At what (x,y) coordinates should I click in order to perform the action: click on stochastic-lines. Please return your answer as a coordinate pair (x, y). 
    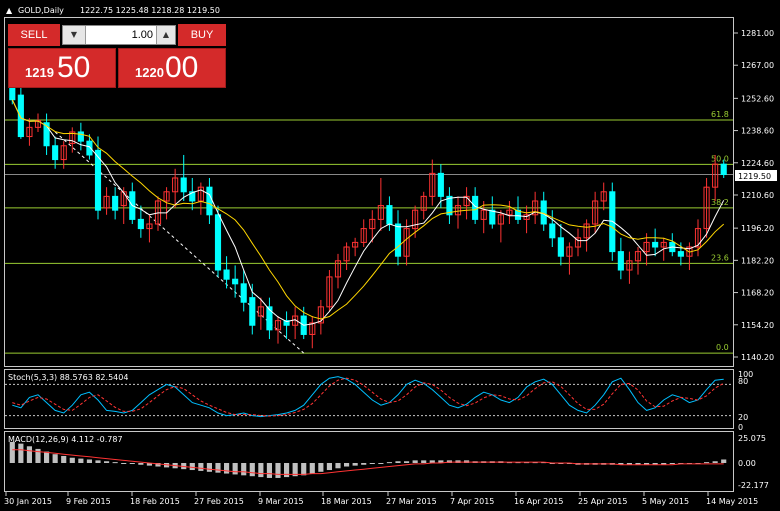
    Looking at the image, I should click on (369, 397).